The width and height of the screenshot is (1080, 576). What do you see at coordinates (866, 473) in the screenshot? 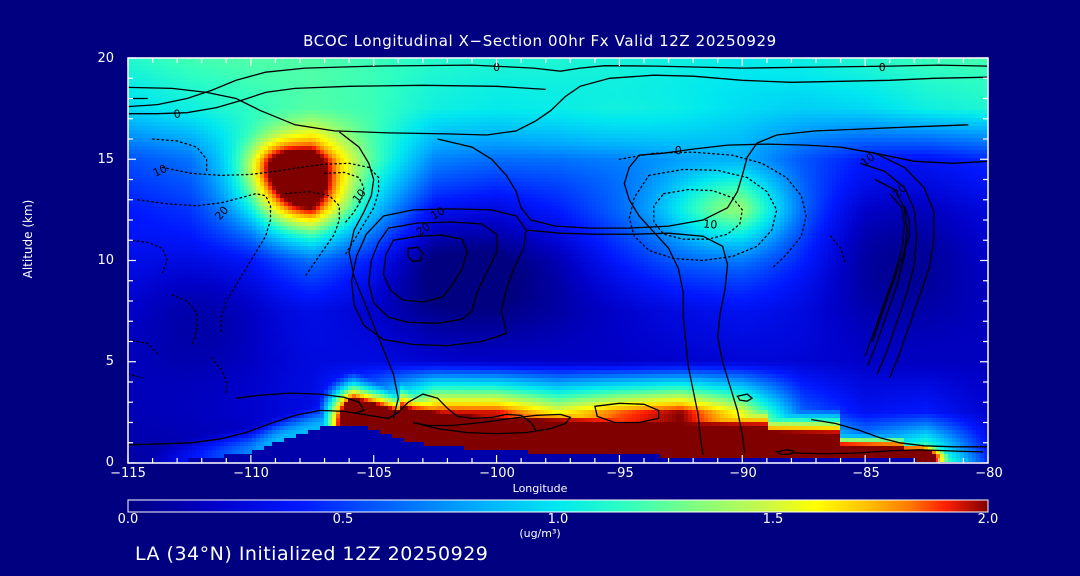
I see `x-tick-label-85: −85` at bounding box center [866, 473].